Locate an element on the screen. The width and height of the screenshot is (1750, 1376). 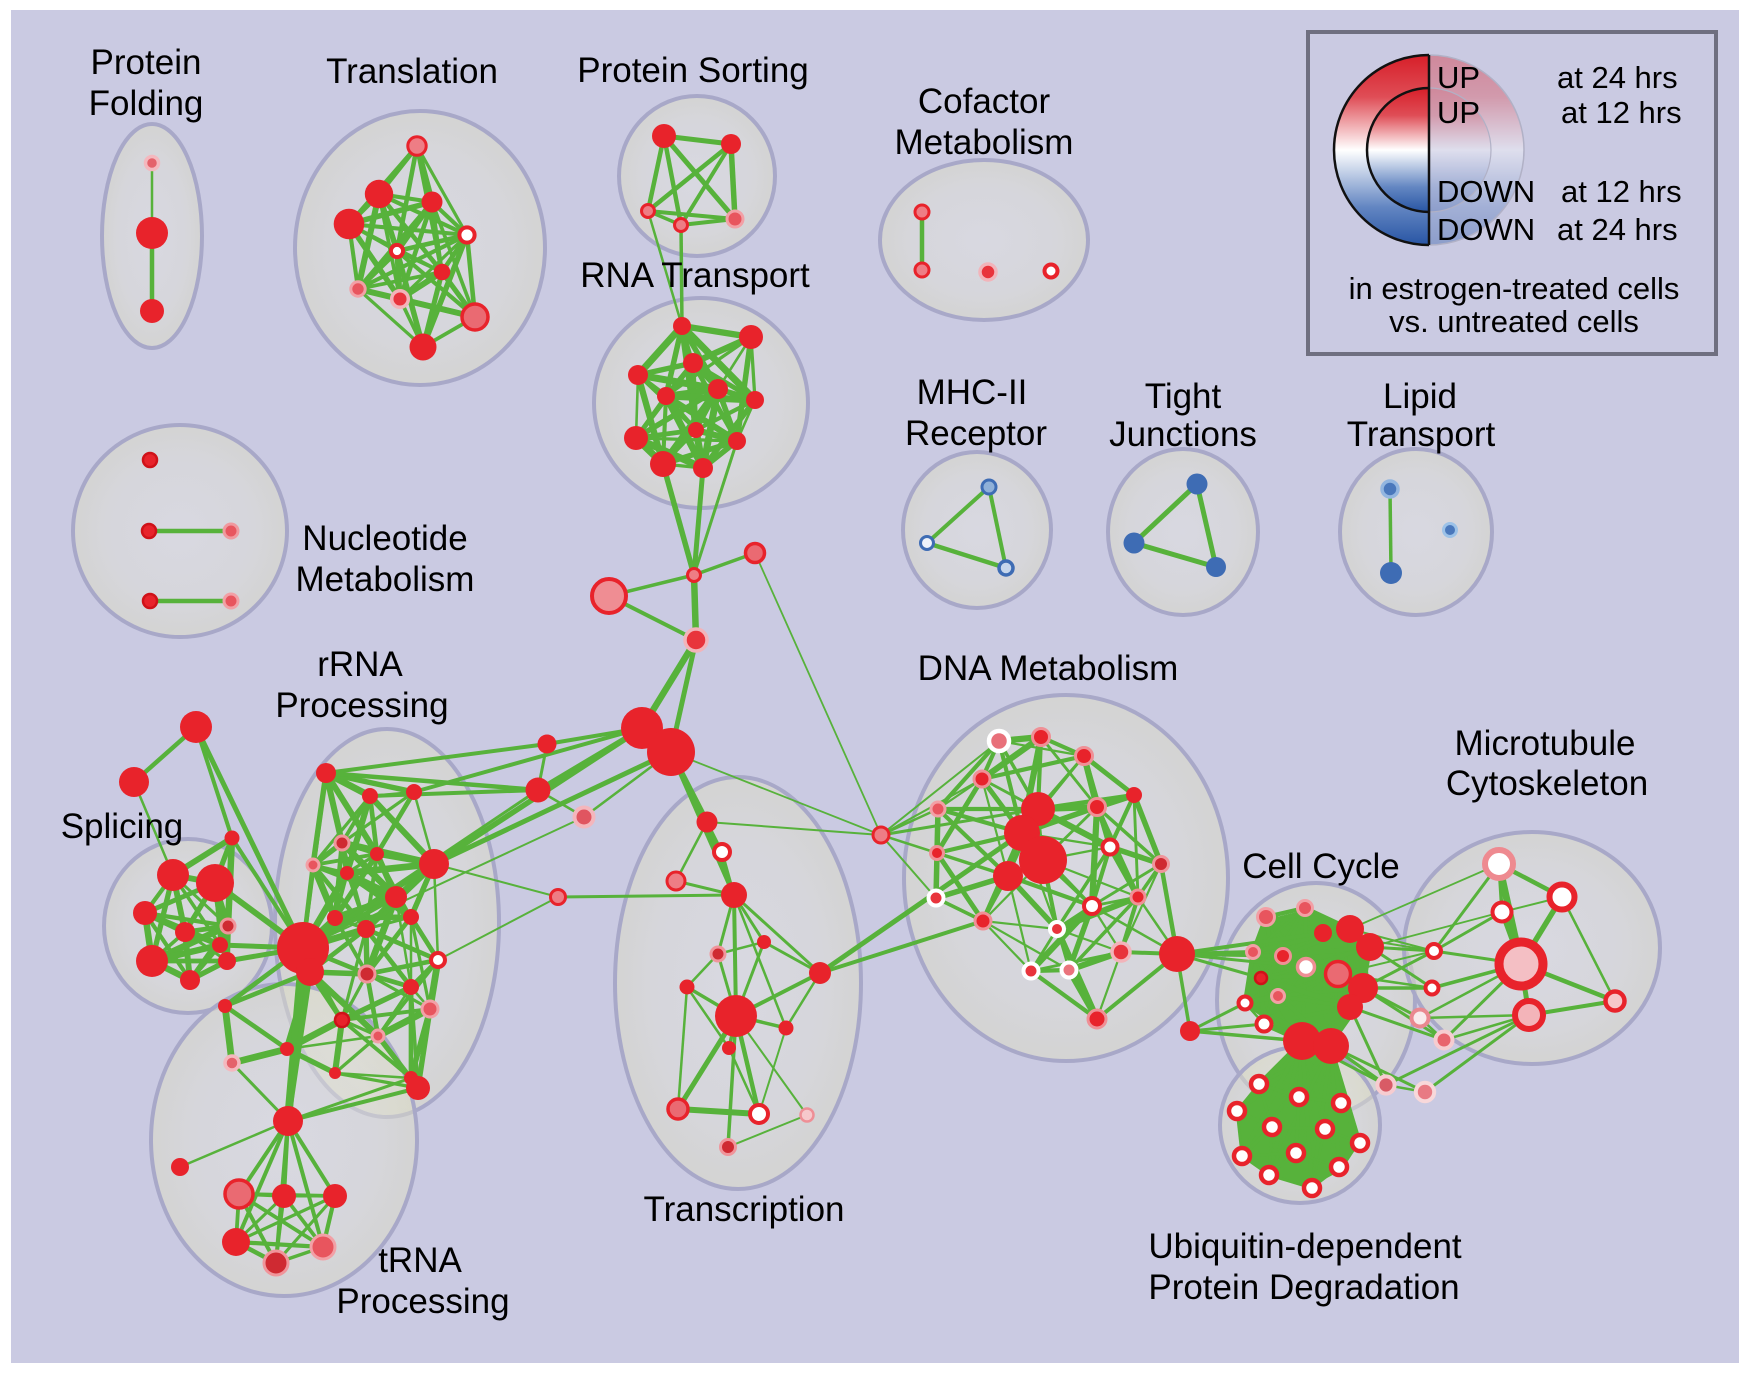
svg-text: Splicing is located at coordinates (122, 826).